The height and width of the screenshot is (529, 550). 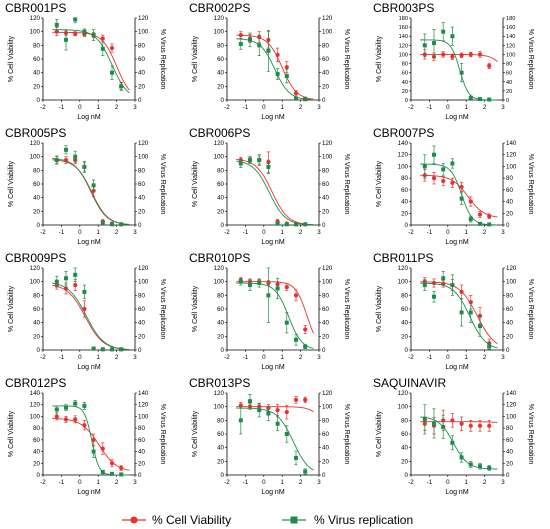 What do you see at coordinates (403, 28) in the screenshot?
I see `y-tick-label-left: 160` at bounding box center [403, 28].